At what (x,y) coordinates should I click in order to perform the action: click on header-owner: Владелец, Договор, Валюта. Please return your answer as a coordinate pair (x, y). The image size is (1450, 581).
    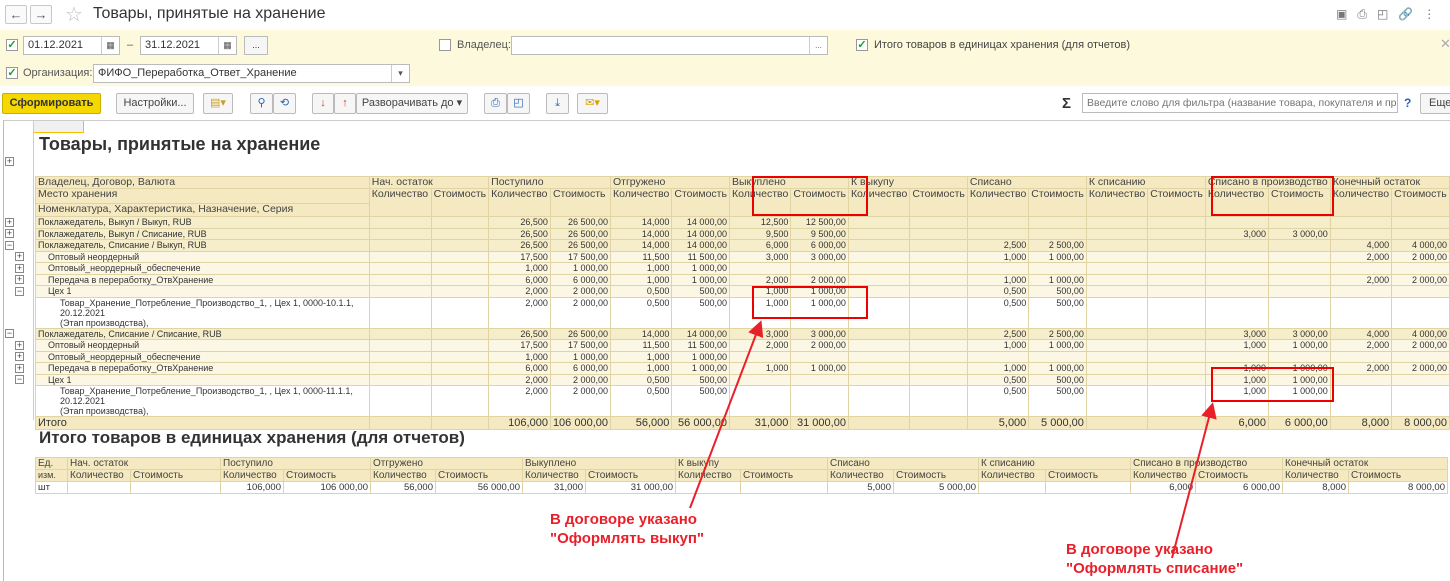
    Looking at the image, I should click on (202, 182).